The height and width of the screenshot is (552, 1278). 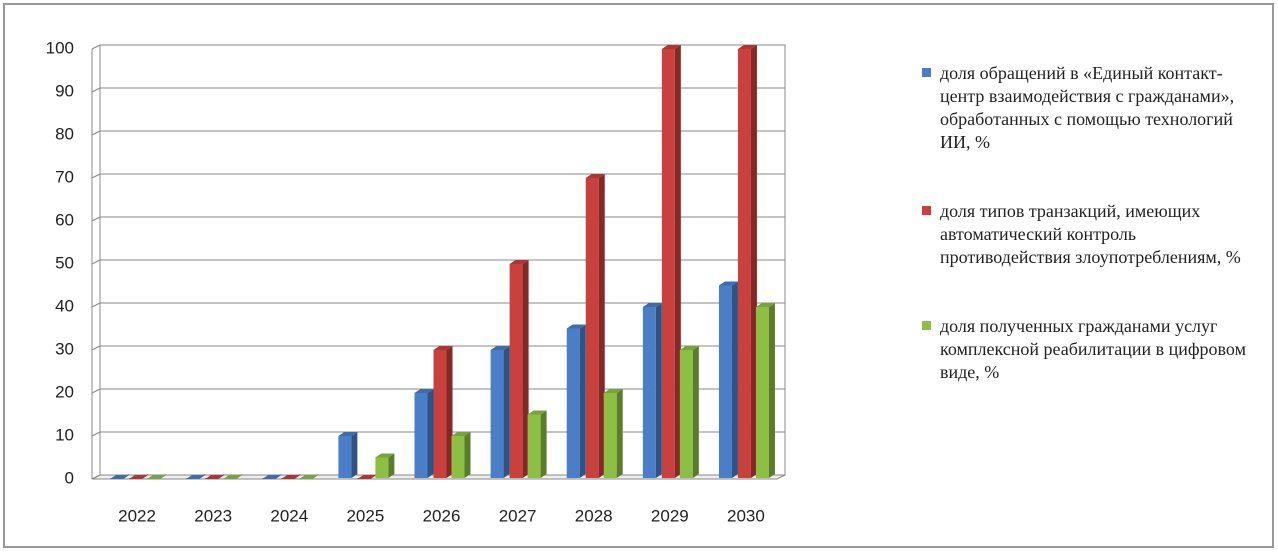 What do you see at coordinates (64, 176) in the screenshot?
I see `y-tick-label: 70` at bounding box center [64, 176].